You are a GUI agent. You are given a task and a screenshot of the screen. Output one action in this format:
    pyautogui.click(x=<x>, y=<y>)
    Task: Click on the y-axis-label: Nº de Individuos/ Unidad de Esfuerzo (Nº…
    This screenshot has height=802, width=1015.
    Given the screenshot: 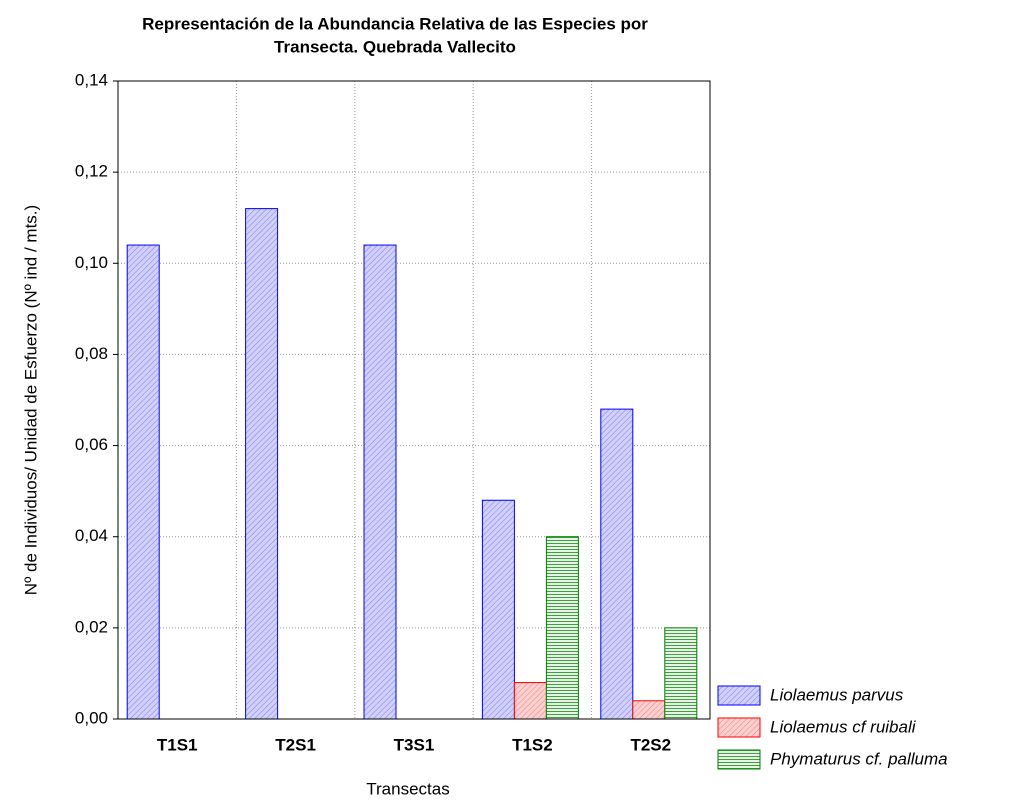 What is the action you would take?
    pyautogui.click(x=30, y=400)
    